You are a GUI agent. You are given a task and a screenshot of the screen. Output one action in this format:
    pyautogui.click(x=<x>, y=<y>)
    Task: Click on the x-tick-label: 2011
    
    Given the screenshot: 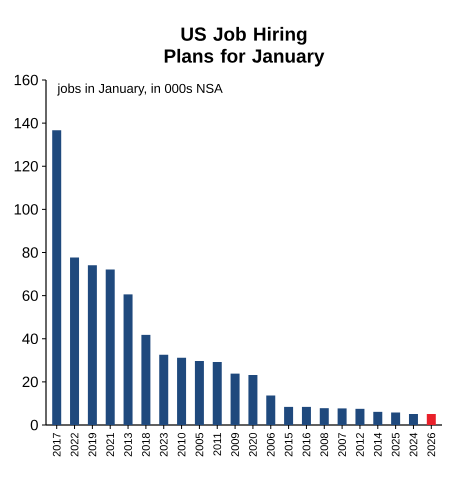 What is the action you would take?
    pyautogui.click(x=217, y=444)
    